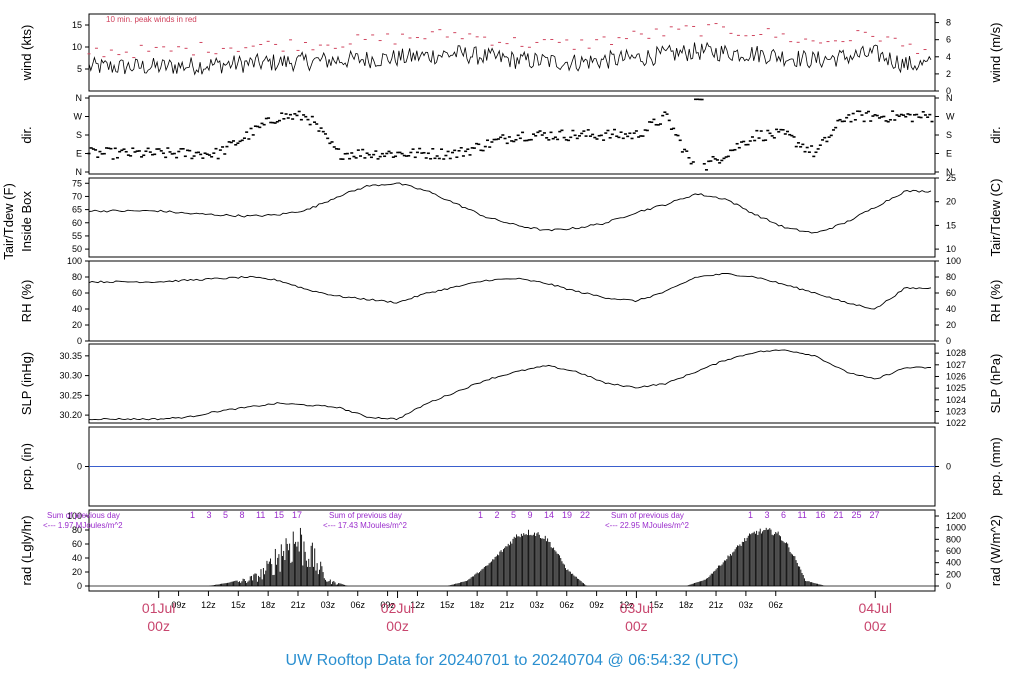 This screenshot has width=1024, height=700. What do you see at coordinates (956, 528) in the screenshot?
I see `rad-tick-right-5: 1000` at bounding box center [956, 528].